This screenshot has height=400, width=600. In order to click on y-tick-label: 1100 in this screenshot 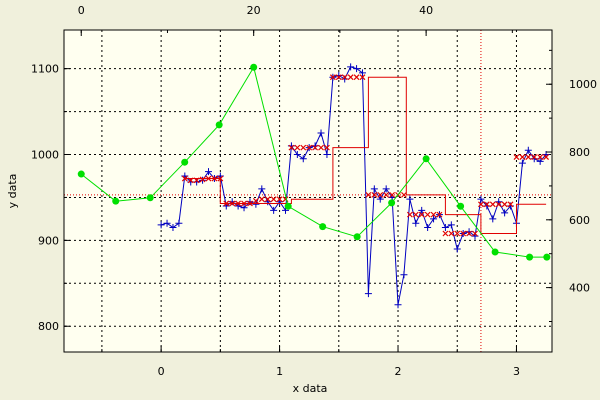, I will do `click(45, 69)`.